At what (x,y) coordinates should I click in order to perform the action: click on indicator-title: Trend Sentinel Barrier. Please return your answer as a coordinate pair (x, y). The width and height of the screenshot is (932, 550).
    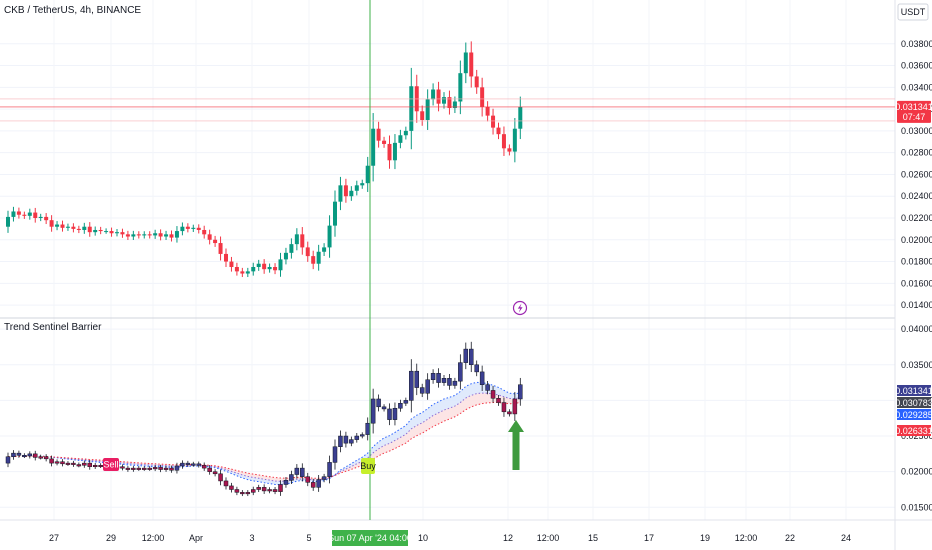
    Looking at the image, I should click on (53, 327).